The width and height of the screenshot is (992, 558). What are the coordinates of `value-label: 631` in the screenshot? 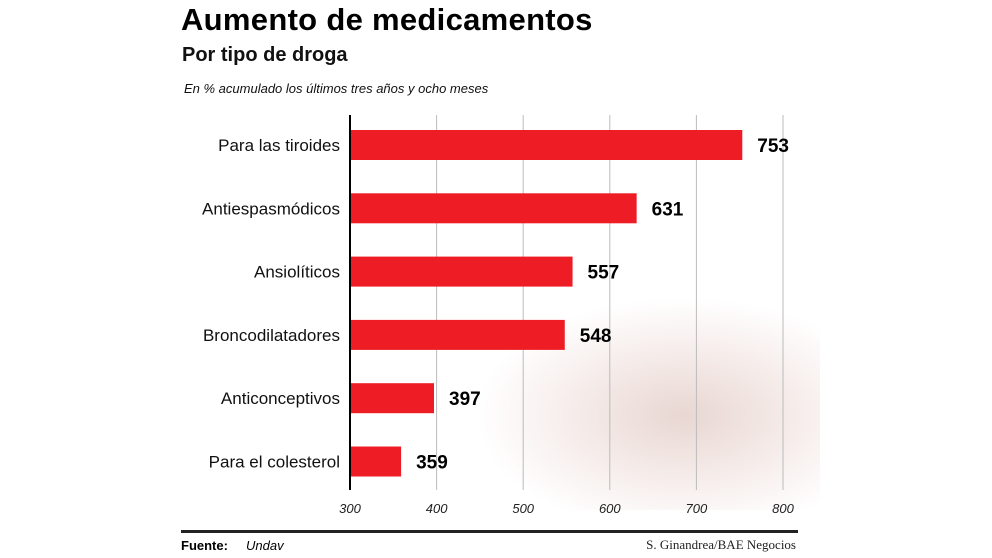 It's located at (668, 209).